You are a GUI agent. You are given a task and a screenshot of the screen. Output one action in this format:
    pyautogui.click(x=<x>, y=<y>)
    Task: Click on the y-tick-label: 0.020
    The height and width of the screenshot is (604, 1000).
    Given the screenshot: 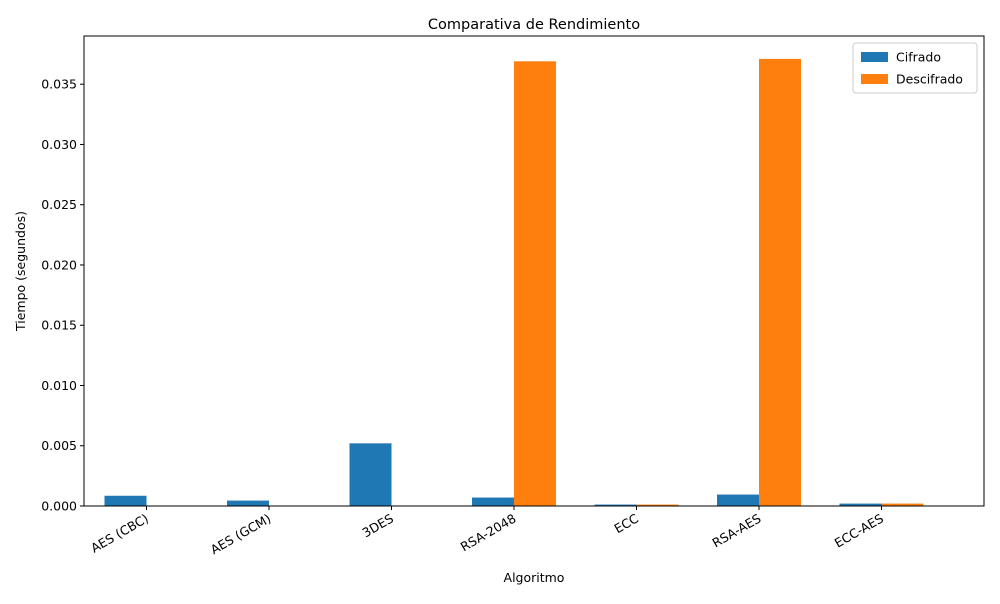 What is the action you would take?
    pyautogui.click(x=59, y=264)
    